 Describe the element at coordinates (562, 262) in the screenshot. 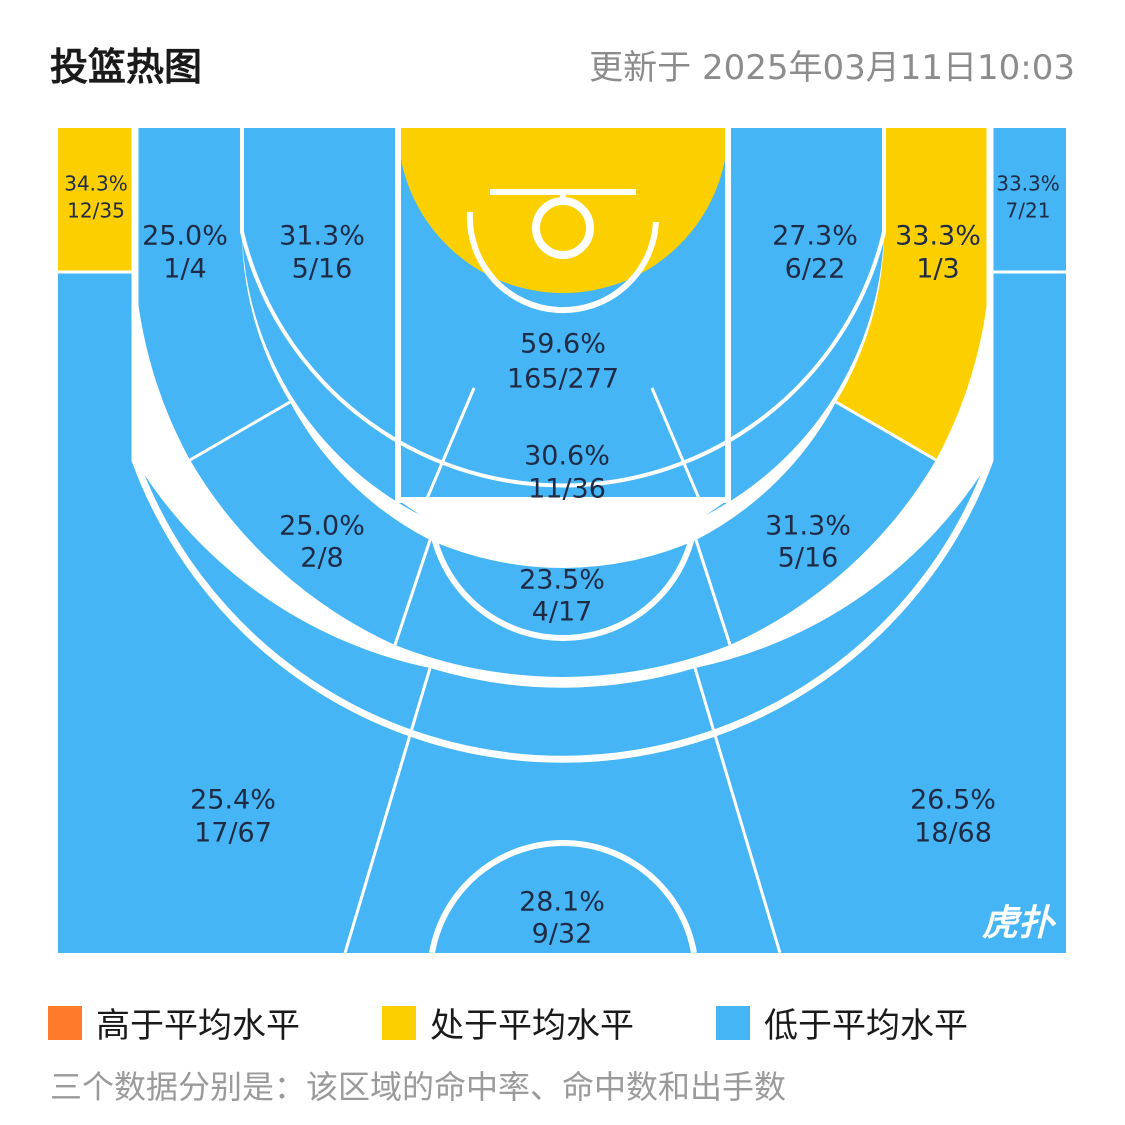

I see `restricted-arc` at that location.